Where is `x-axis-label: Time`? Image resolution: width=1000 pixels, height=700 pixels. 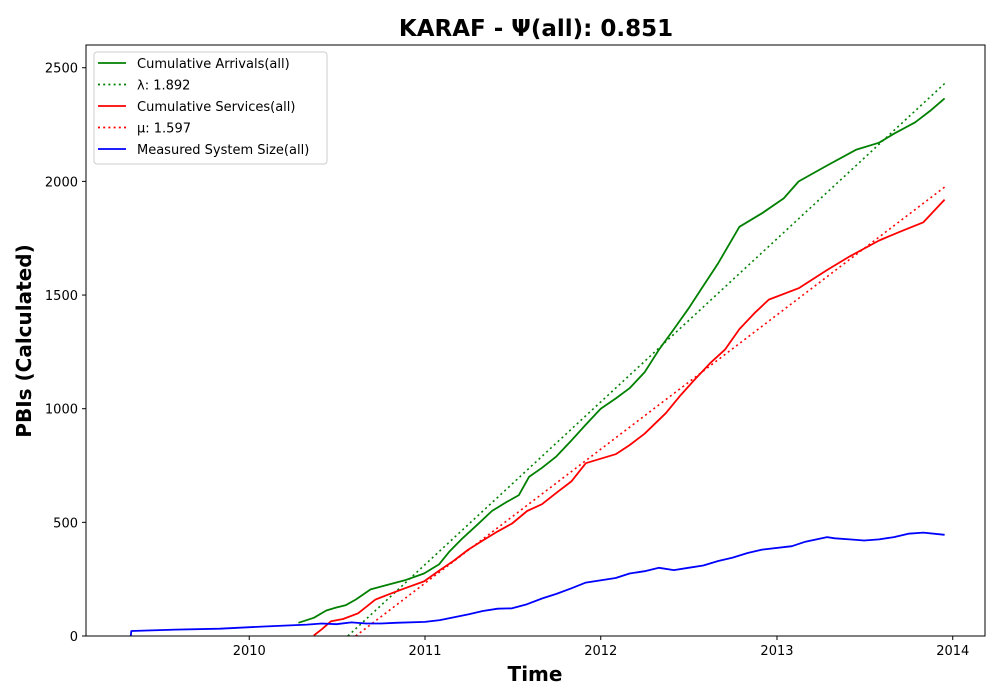 x-axis-label: Time is located at coordinates (535, 674).